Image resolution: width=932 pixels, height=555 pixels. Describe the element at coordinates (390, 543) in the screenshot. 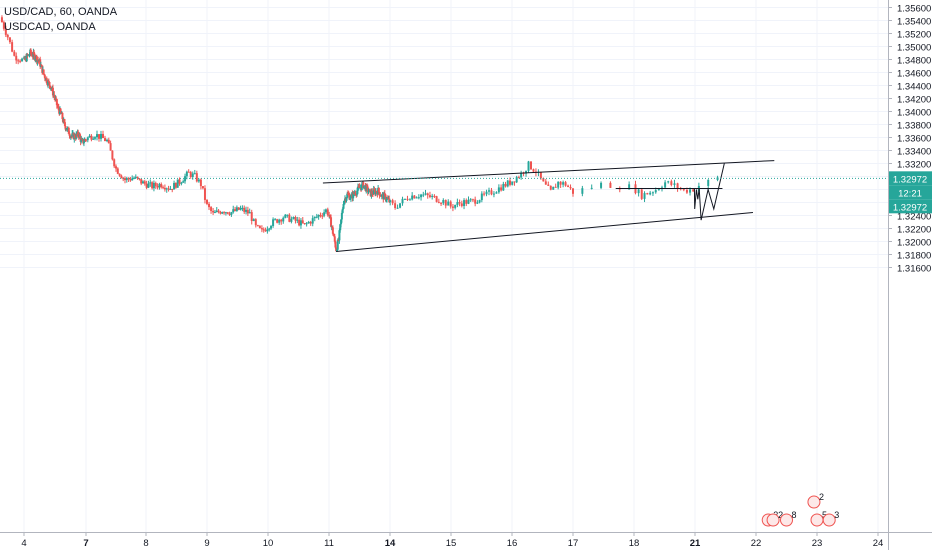

I see `x-tick-label: 14` at that location.